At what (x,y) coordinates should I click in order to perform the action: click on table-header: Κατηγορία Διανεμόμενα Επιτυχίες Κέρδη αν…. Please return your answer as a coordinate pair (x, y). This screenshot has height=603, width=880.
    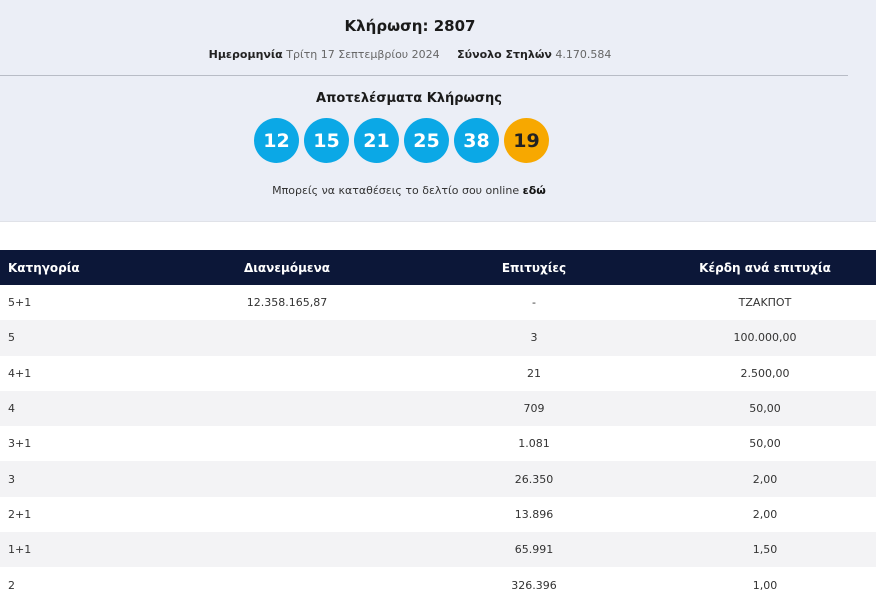
    Looking at the image, I should click on (438, 267).